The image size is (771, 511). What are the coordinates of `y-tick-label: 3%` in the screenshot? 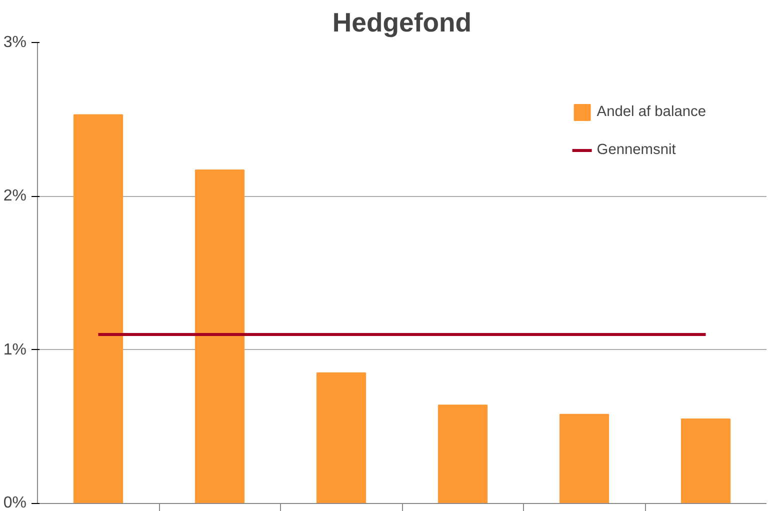 It's located at (14, 42).